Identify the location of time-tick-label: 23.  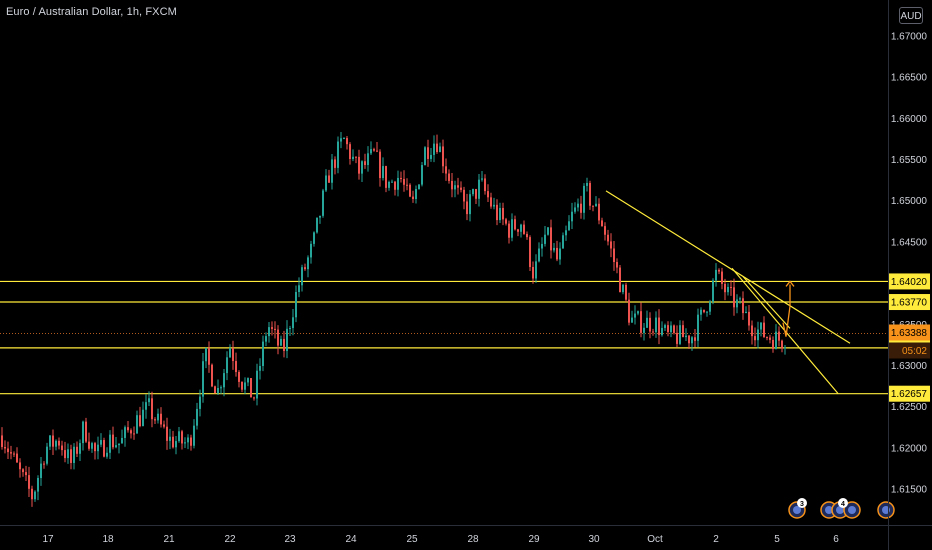
(290, 539).